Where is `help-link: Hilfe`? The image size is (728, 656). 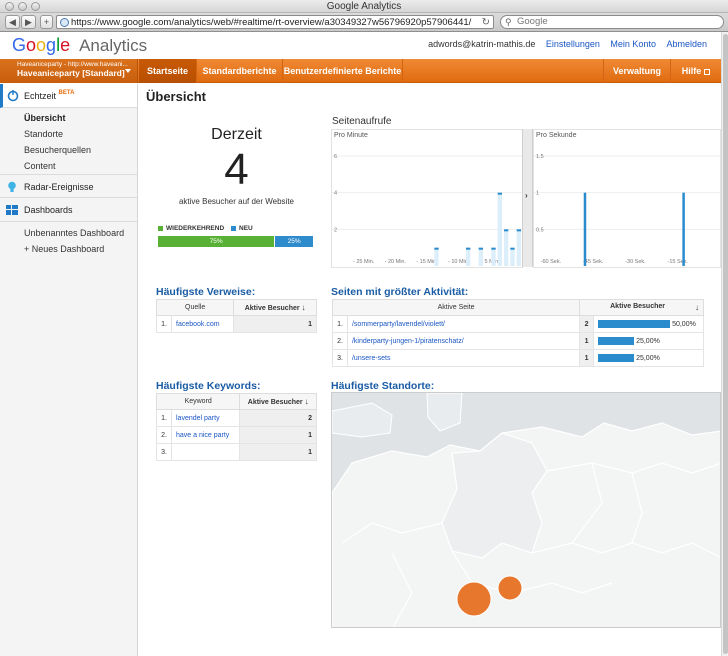
help-link: Hilfe is located at coordinates (696, 71).